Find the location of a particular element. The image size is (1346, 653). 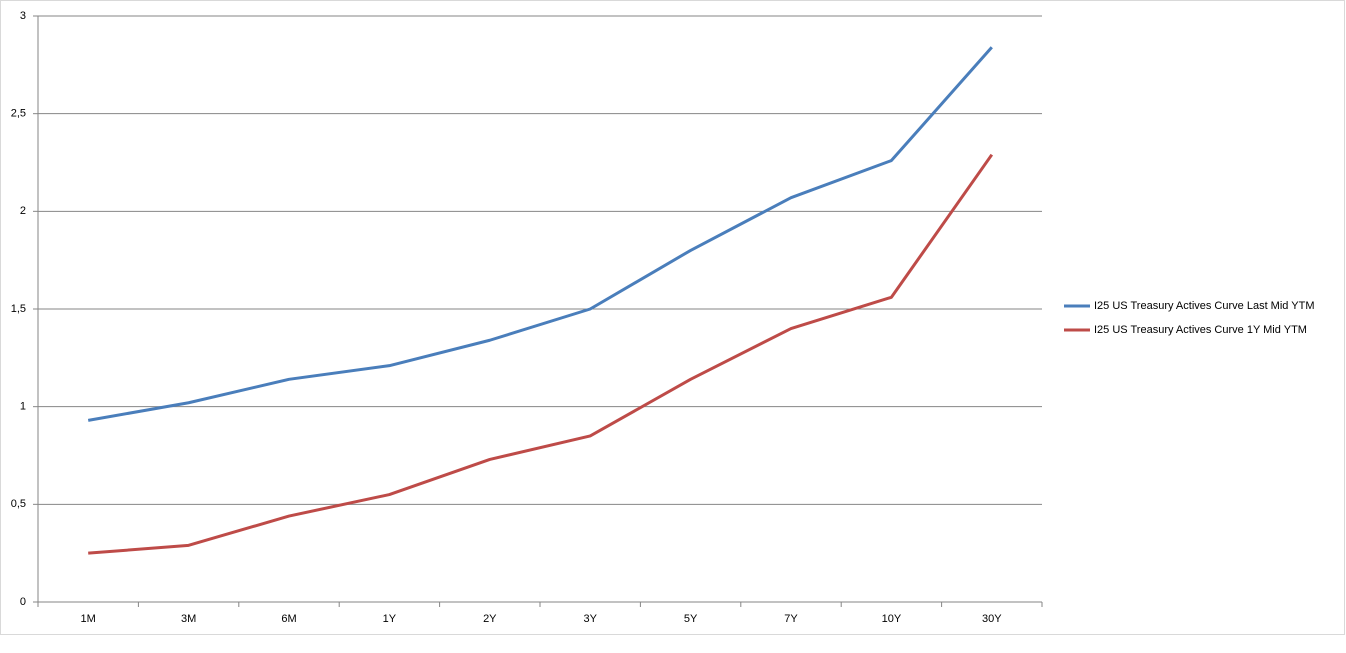

x-tick-label: 7Y is located at coordinates (791, 619).